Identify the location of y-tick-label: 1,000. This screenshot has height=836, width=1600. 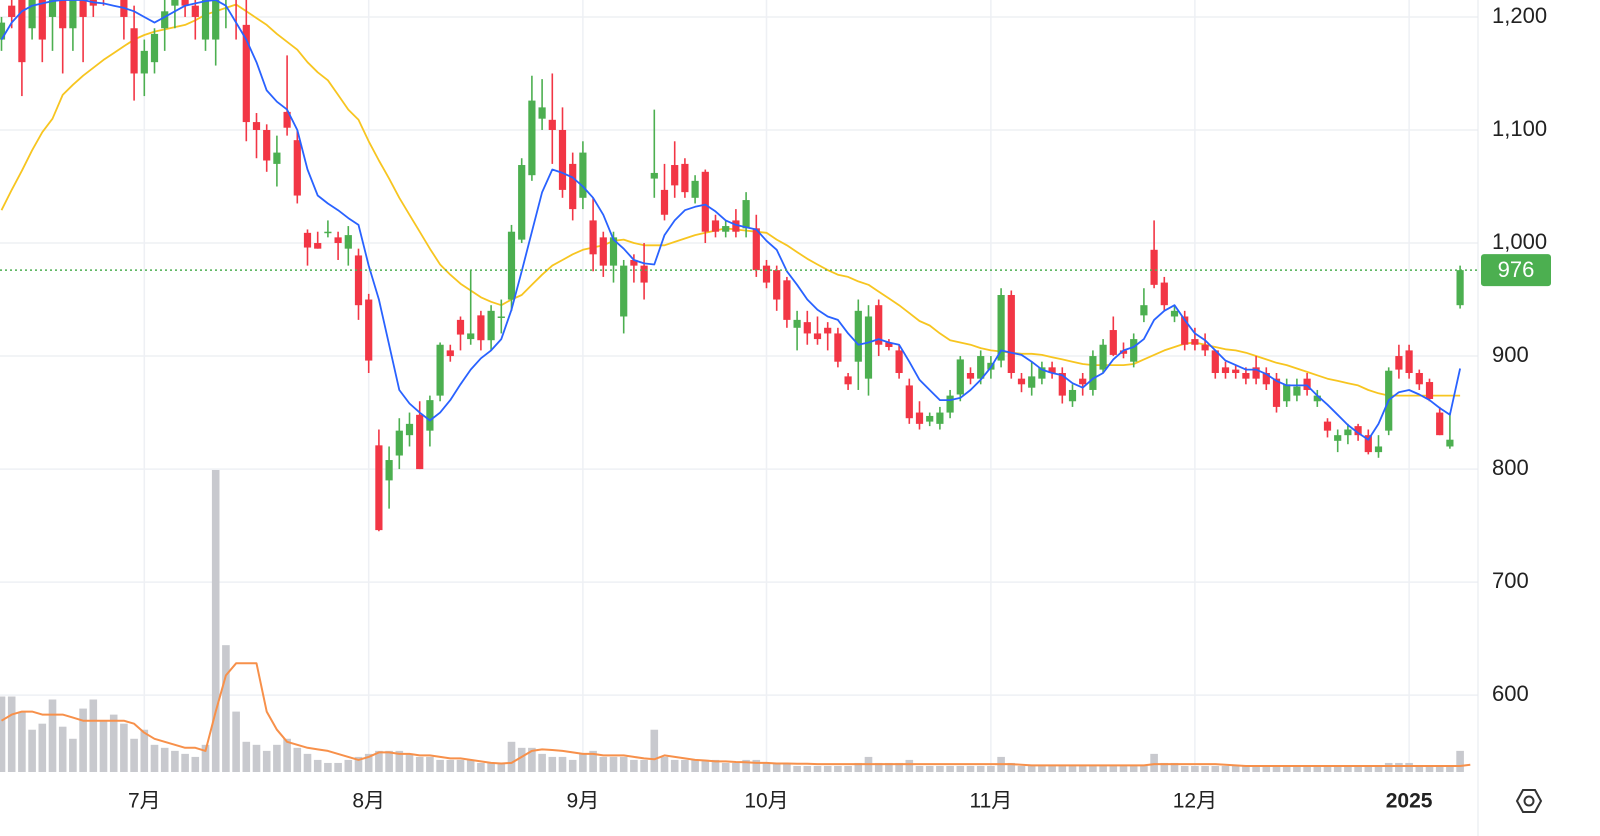
(1519, 241).